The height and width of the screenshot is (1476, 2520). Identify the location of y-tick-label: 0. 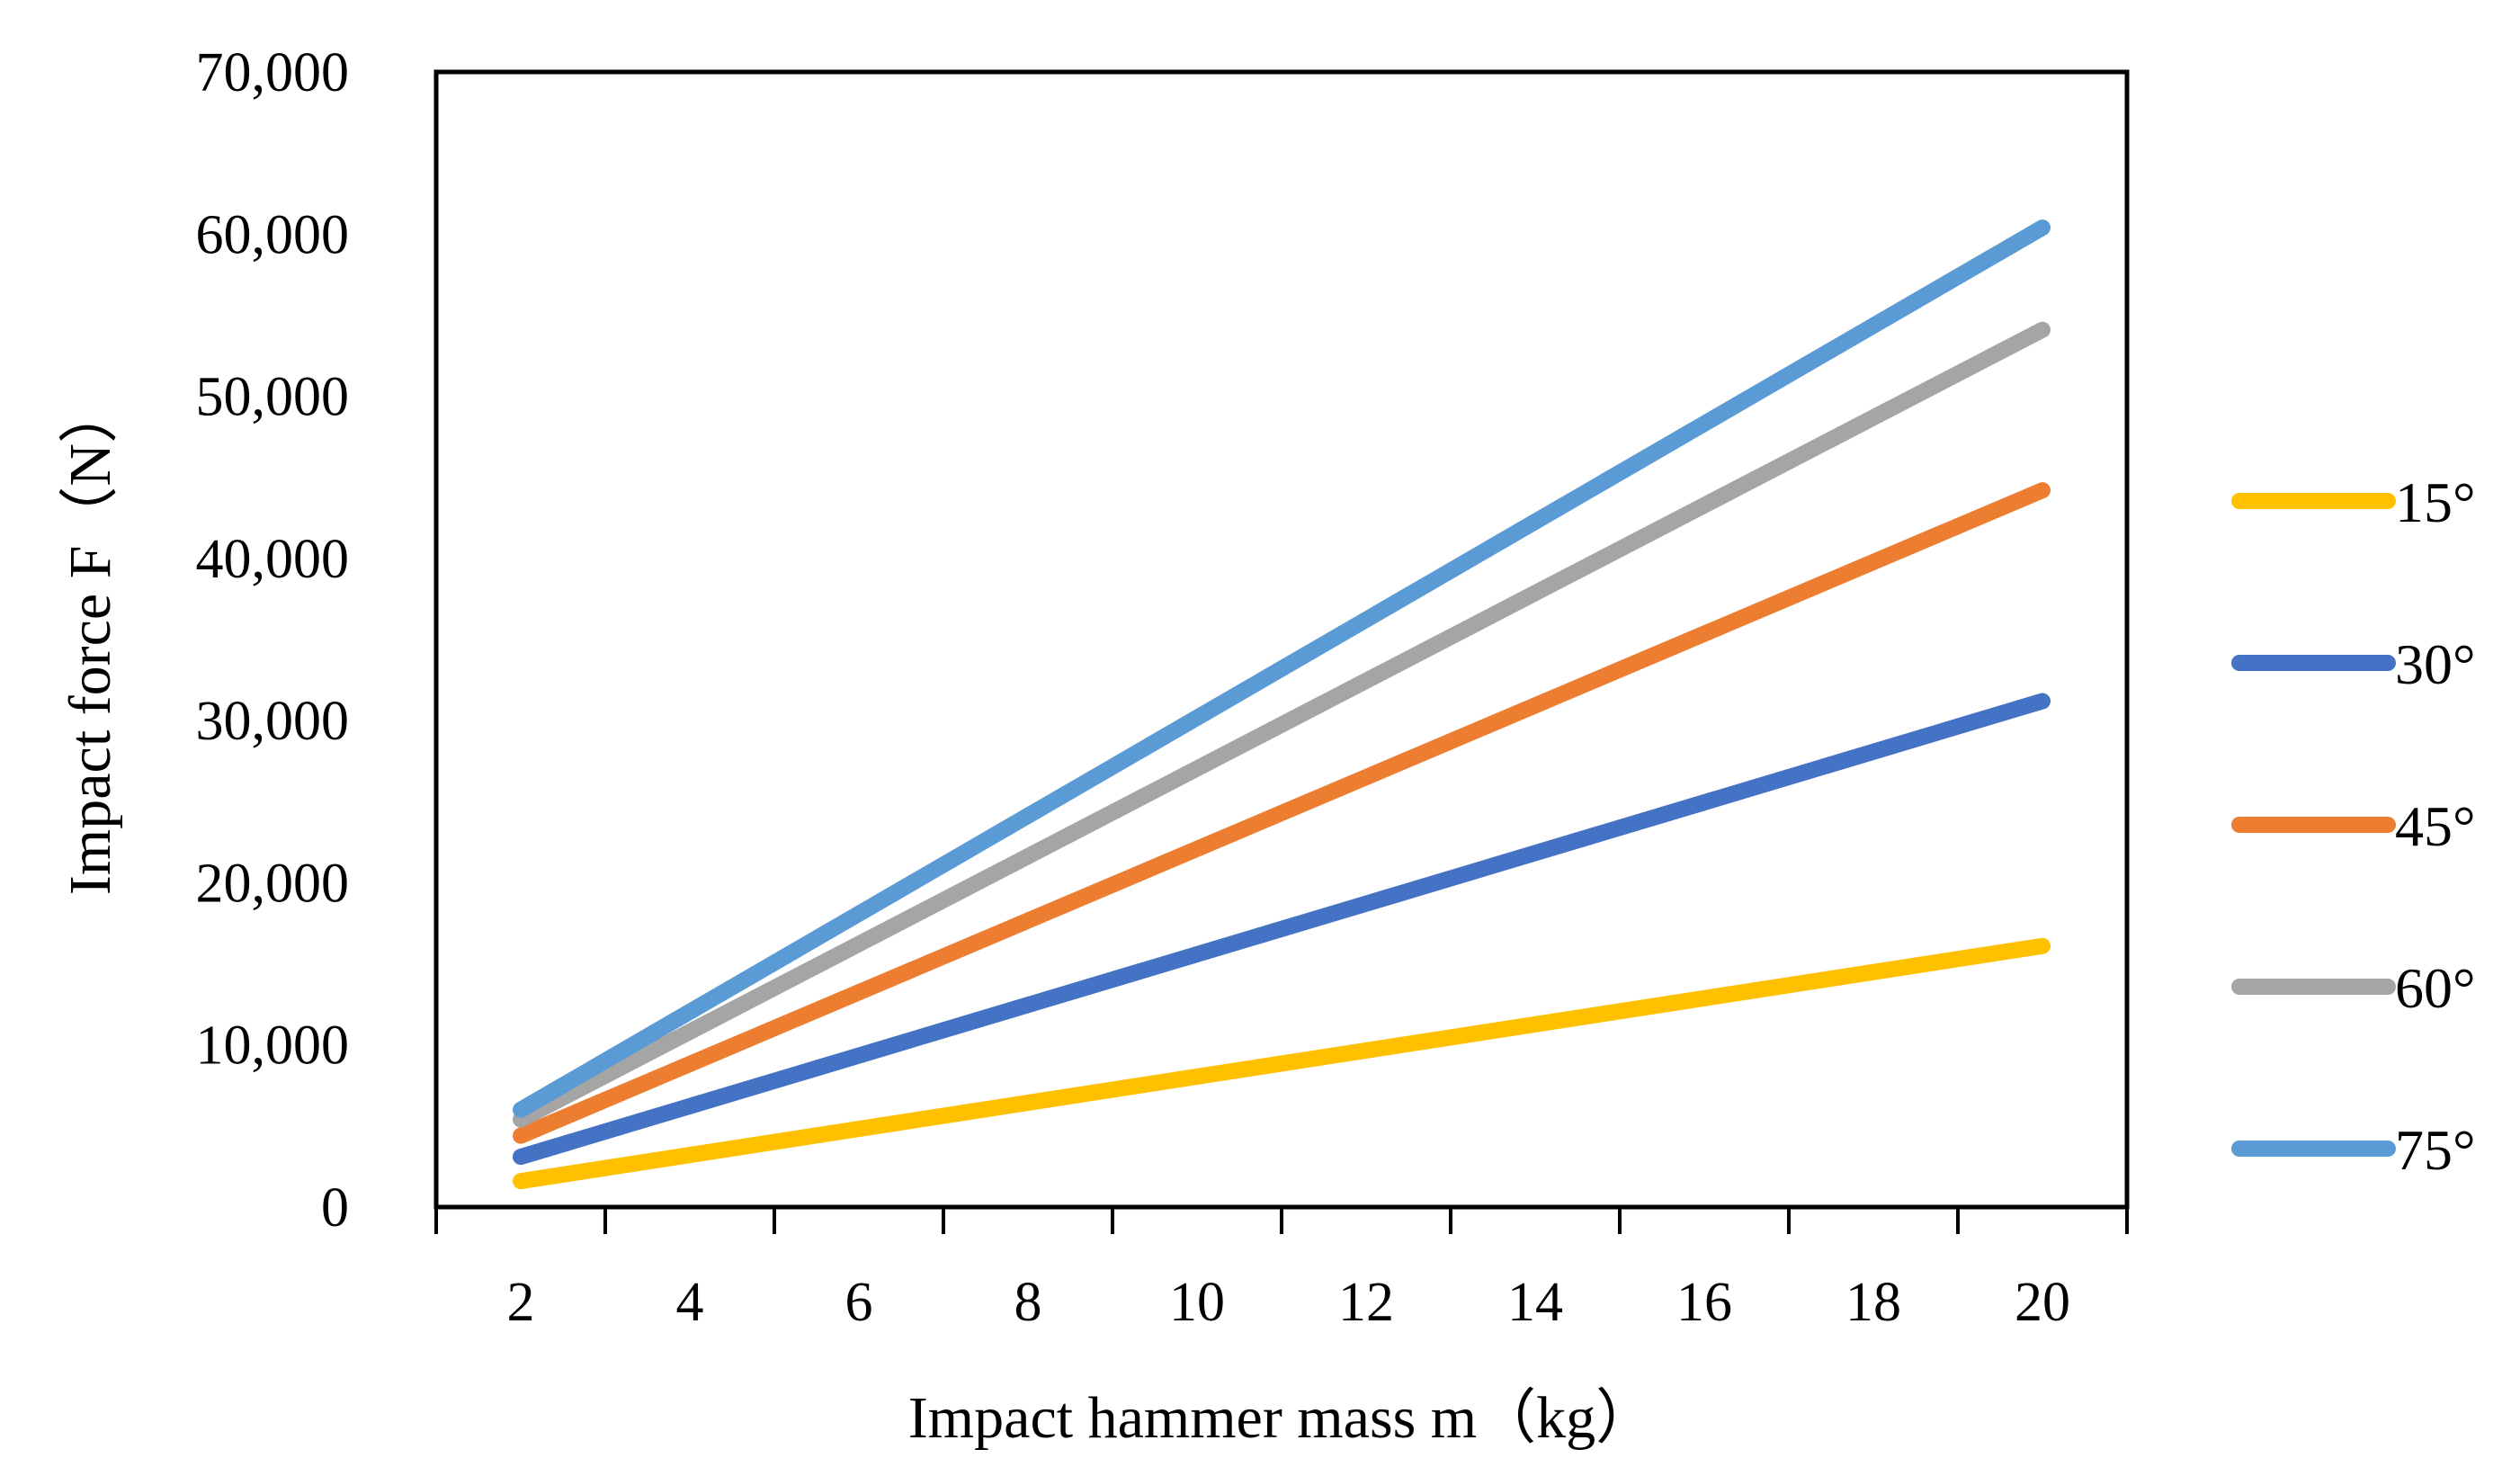
(335, 1208).